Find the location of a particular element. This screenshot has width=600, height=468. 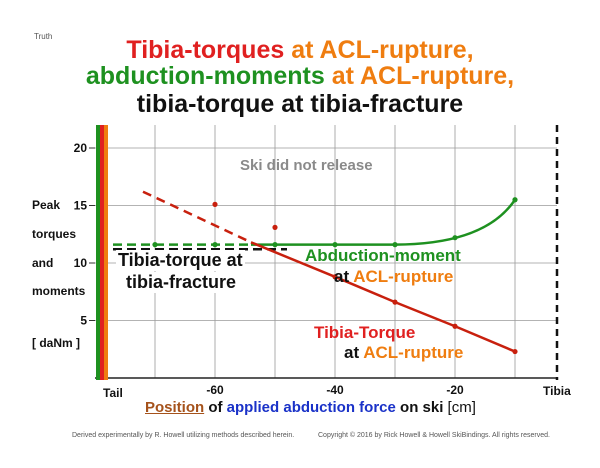

y-tick-label: 20 is located at coordinates (81, 148).